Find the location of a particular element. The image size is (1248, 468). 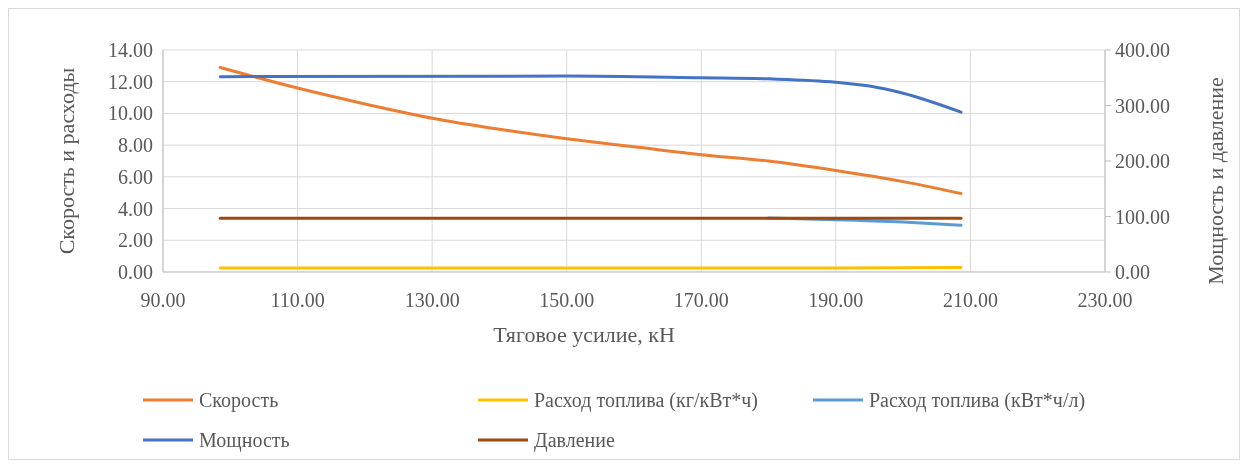

x-tick-label: 210.00 is located at coordinates (970, 300).